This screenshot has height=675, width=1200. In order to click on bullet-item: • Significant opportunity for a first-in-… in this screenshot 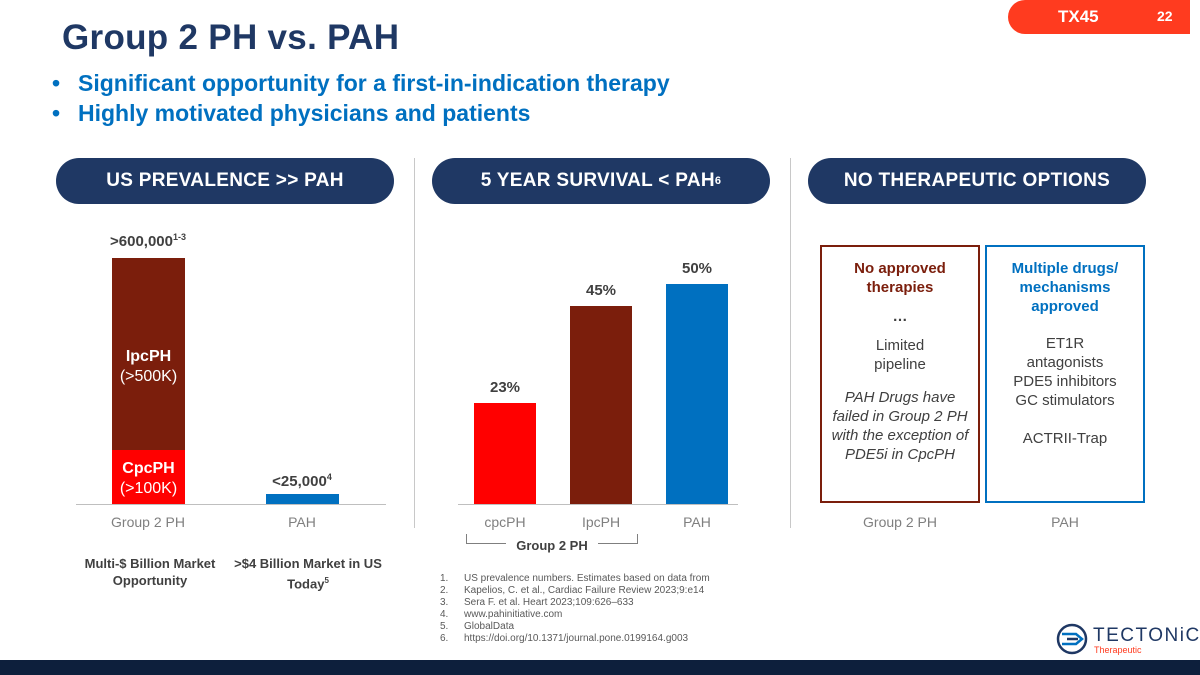, I will do `click(361, 83)`.